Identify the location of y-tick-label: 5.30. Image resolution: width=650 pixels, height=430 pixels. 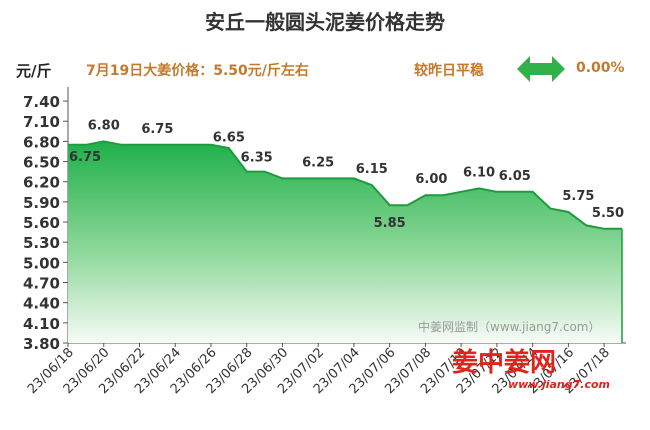
(41, 243).